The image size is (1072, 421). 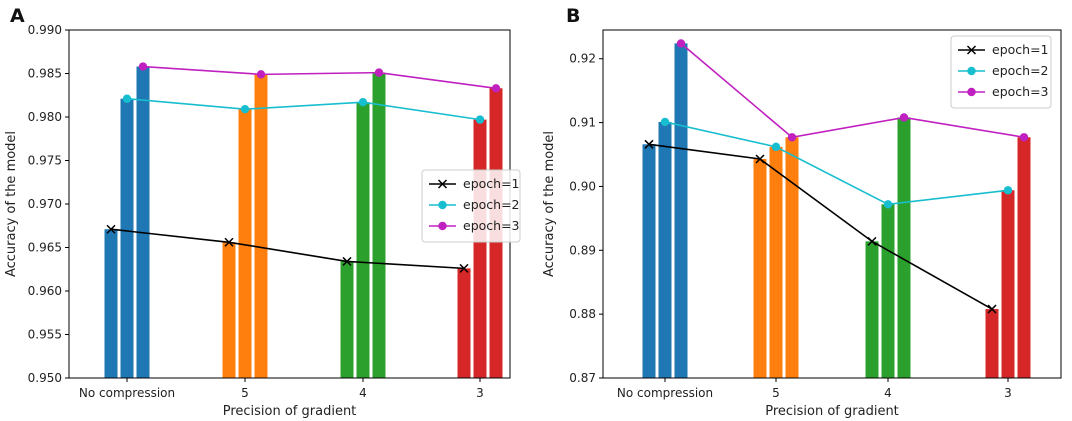 What do you see at coordinates (45, 291) in the screenshot?
I see `y-tick-label: 0.960` at bounding box center [45, 291].